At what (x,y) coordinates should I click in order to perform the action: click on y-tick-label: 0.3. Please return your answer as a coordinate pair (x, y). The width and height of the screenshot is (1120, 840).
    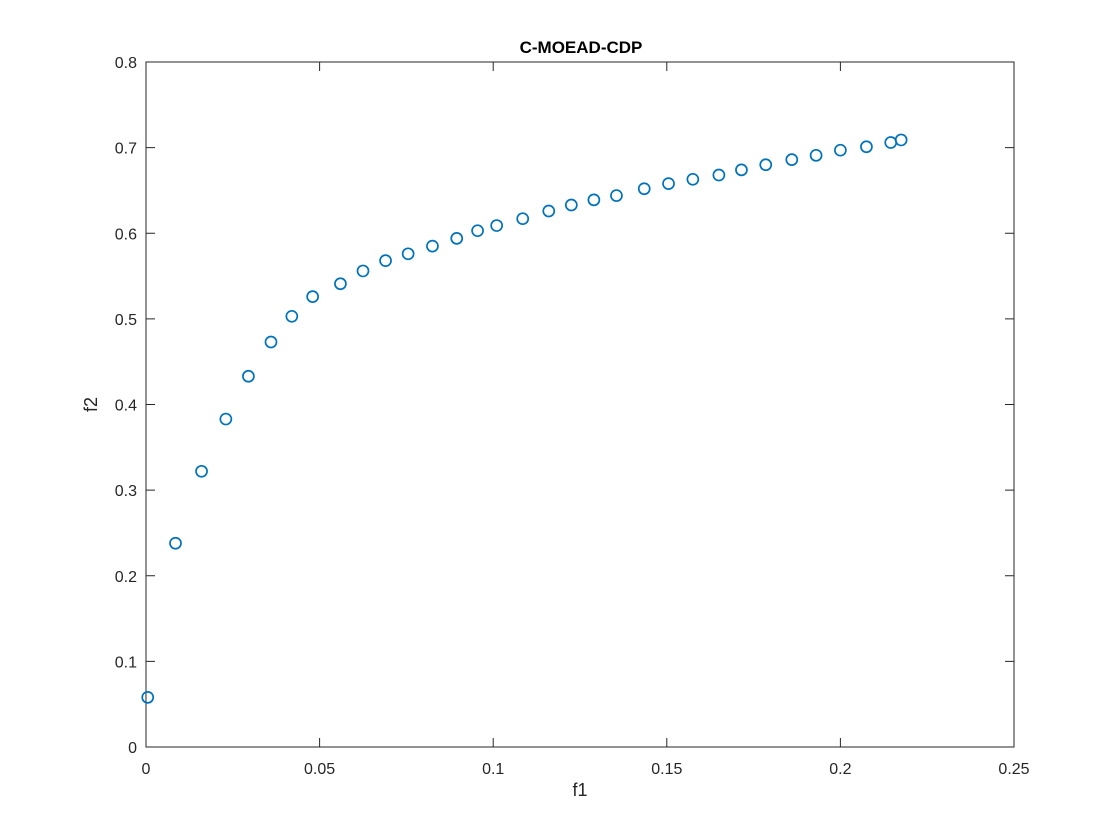
    Looking at the image, I should click on (126, 491).